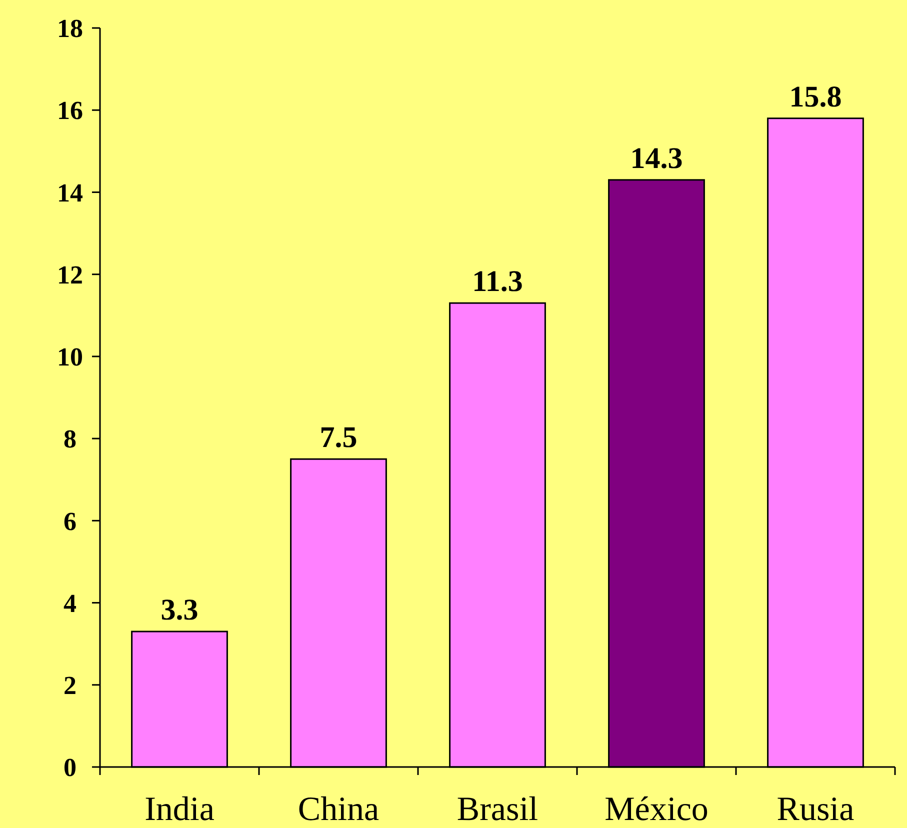  I want to click on data-label: 11.3, so click(497, 281).